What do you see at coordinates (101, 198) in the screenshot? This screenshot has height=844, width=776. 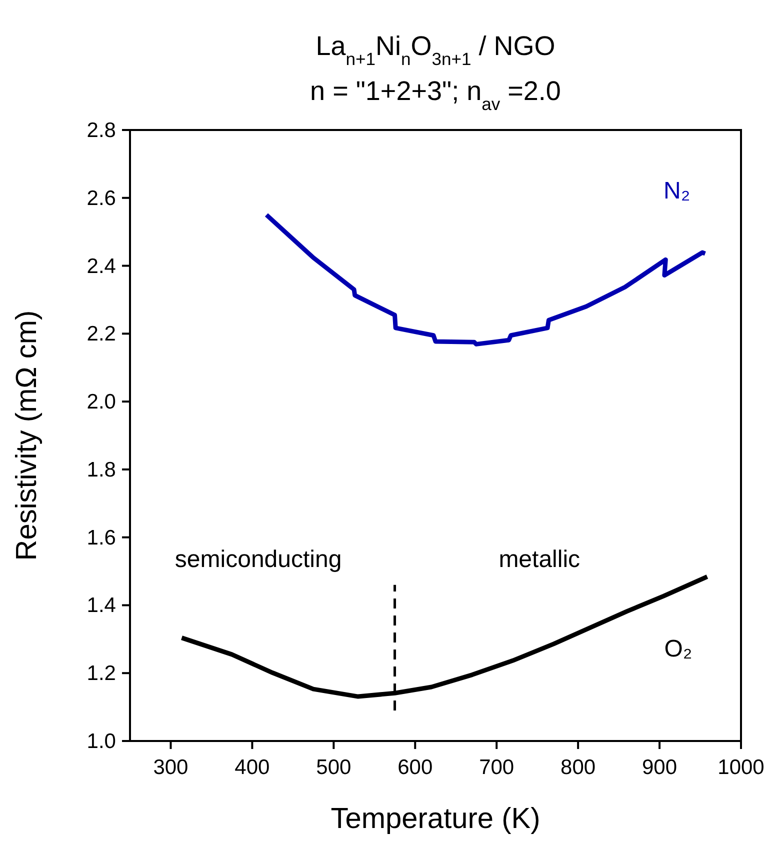 I see `y-tick-label: 2.6` at bounding box center [101, 198].